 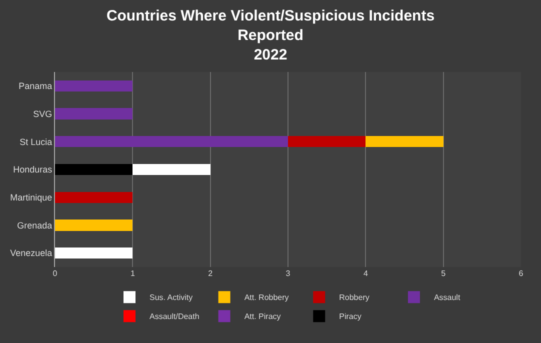 What do you see at coordinates (34, 225) in the screenshot?
I see `y-tick-label: Grenada` at bounding box center [34, 225].